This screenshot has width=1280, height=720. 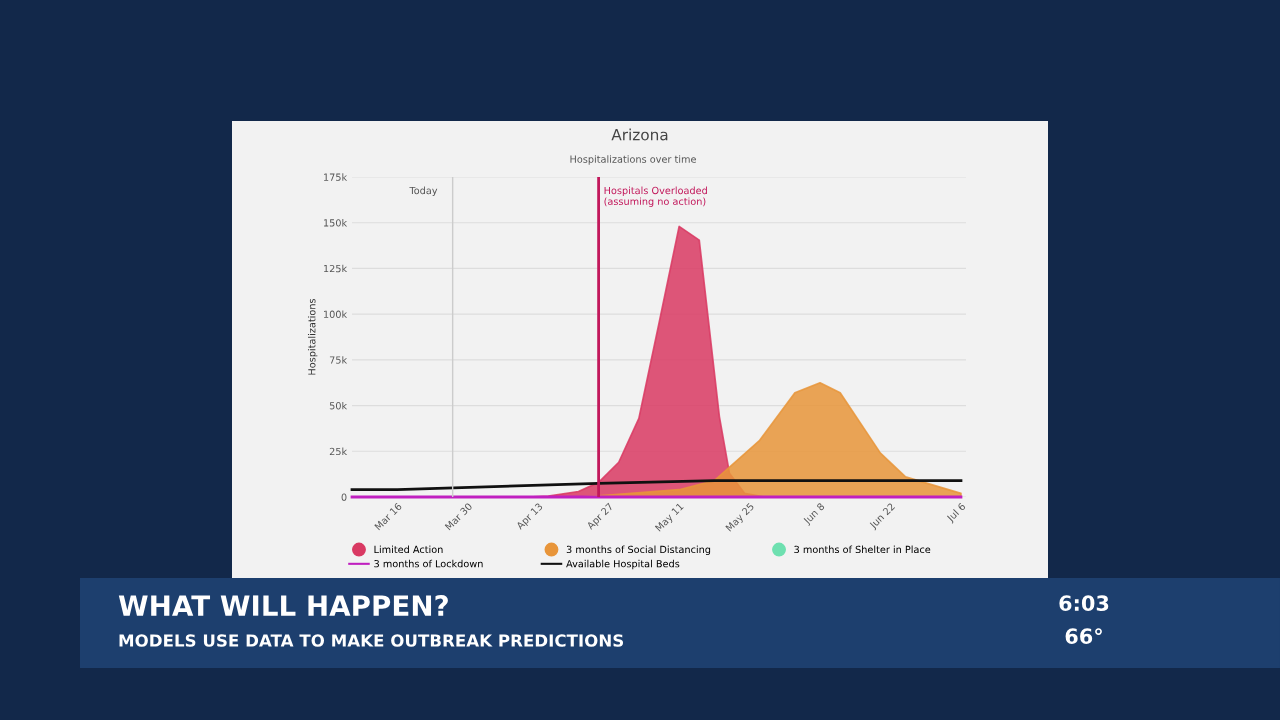 I want to click on text: WHAT WILL HAPPEN?, so click(x=283, y=605).